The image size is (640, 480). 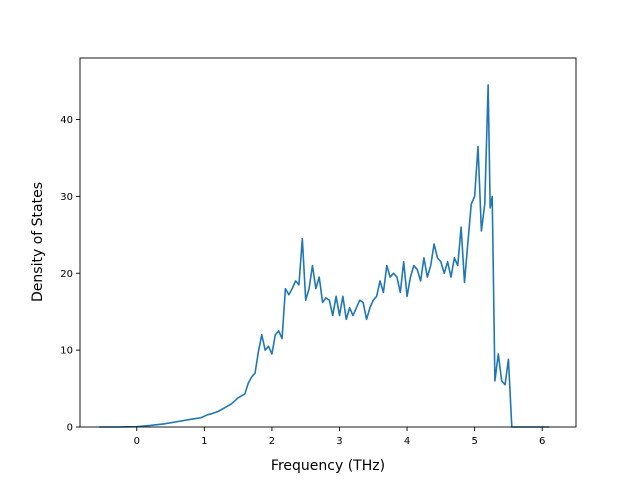 I want to click on x-tick-label: 1, so click(x=204, y=441).